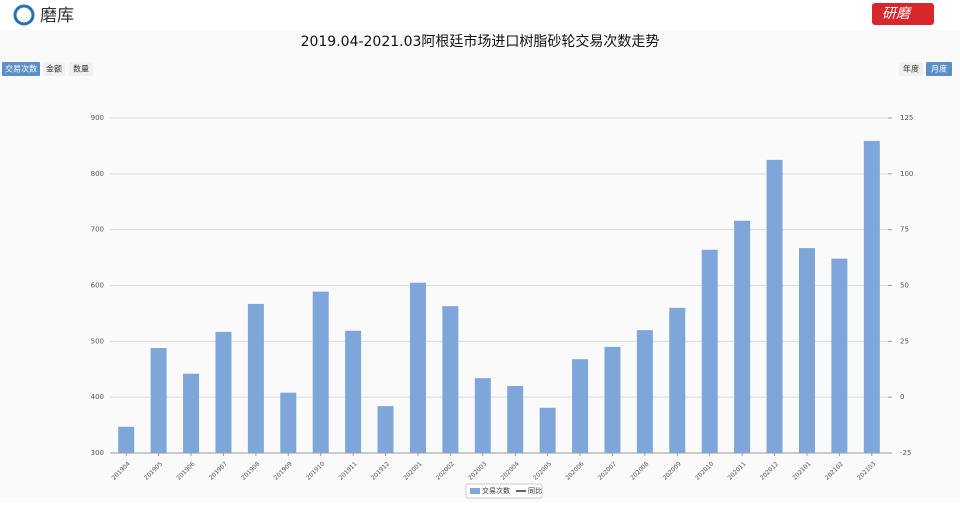 The image size is (960, 512). Describe the element at coordinates (97, 341) in the screenshot. I see `y-tick-label: 500` at that location.